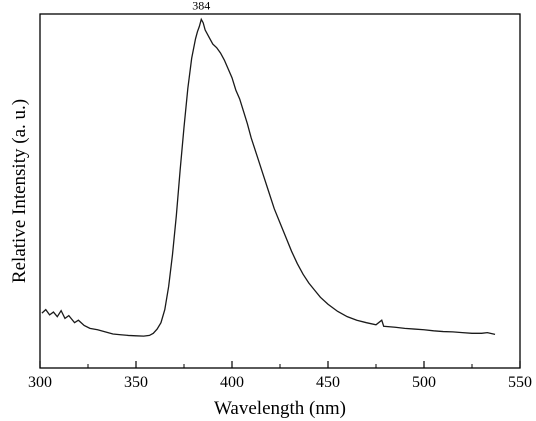  What do you see at coordinates (19, 191) in the screenshot?
I see `y-axis-title: Relative Intensity (a. u.)` at bounding box center [19, 191].